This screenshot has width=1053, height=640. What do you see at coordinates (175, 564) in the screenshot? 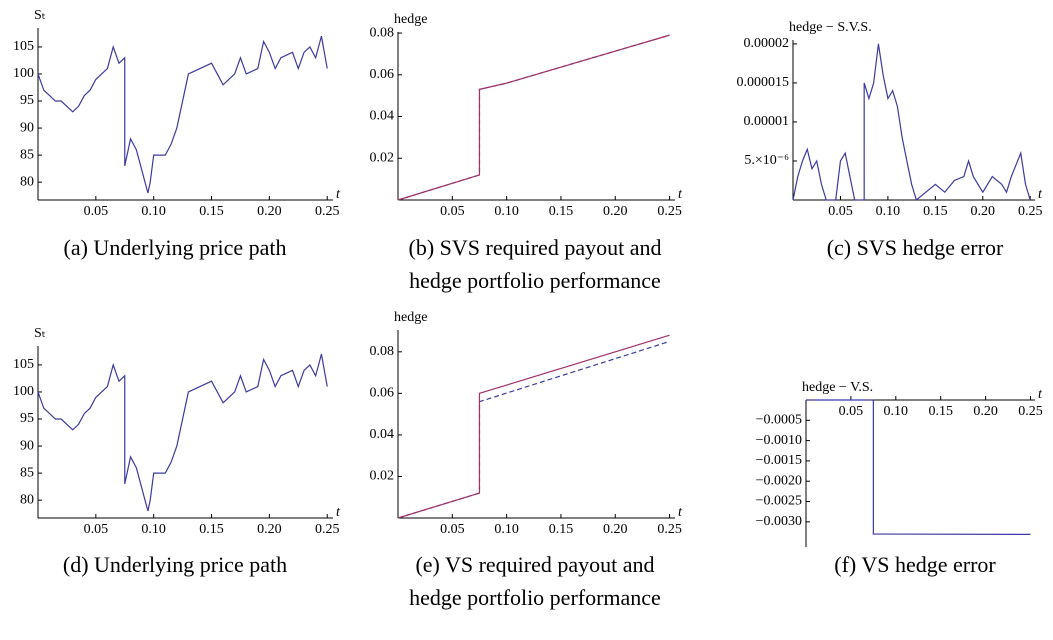
I see `caption: (d) Underlying price path` at bounding box center [175, 564].